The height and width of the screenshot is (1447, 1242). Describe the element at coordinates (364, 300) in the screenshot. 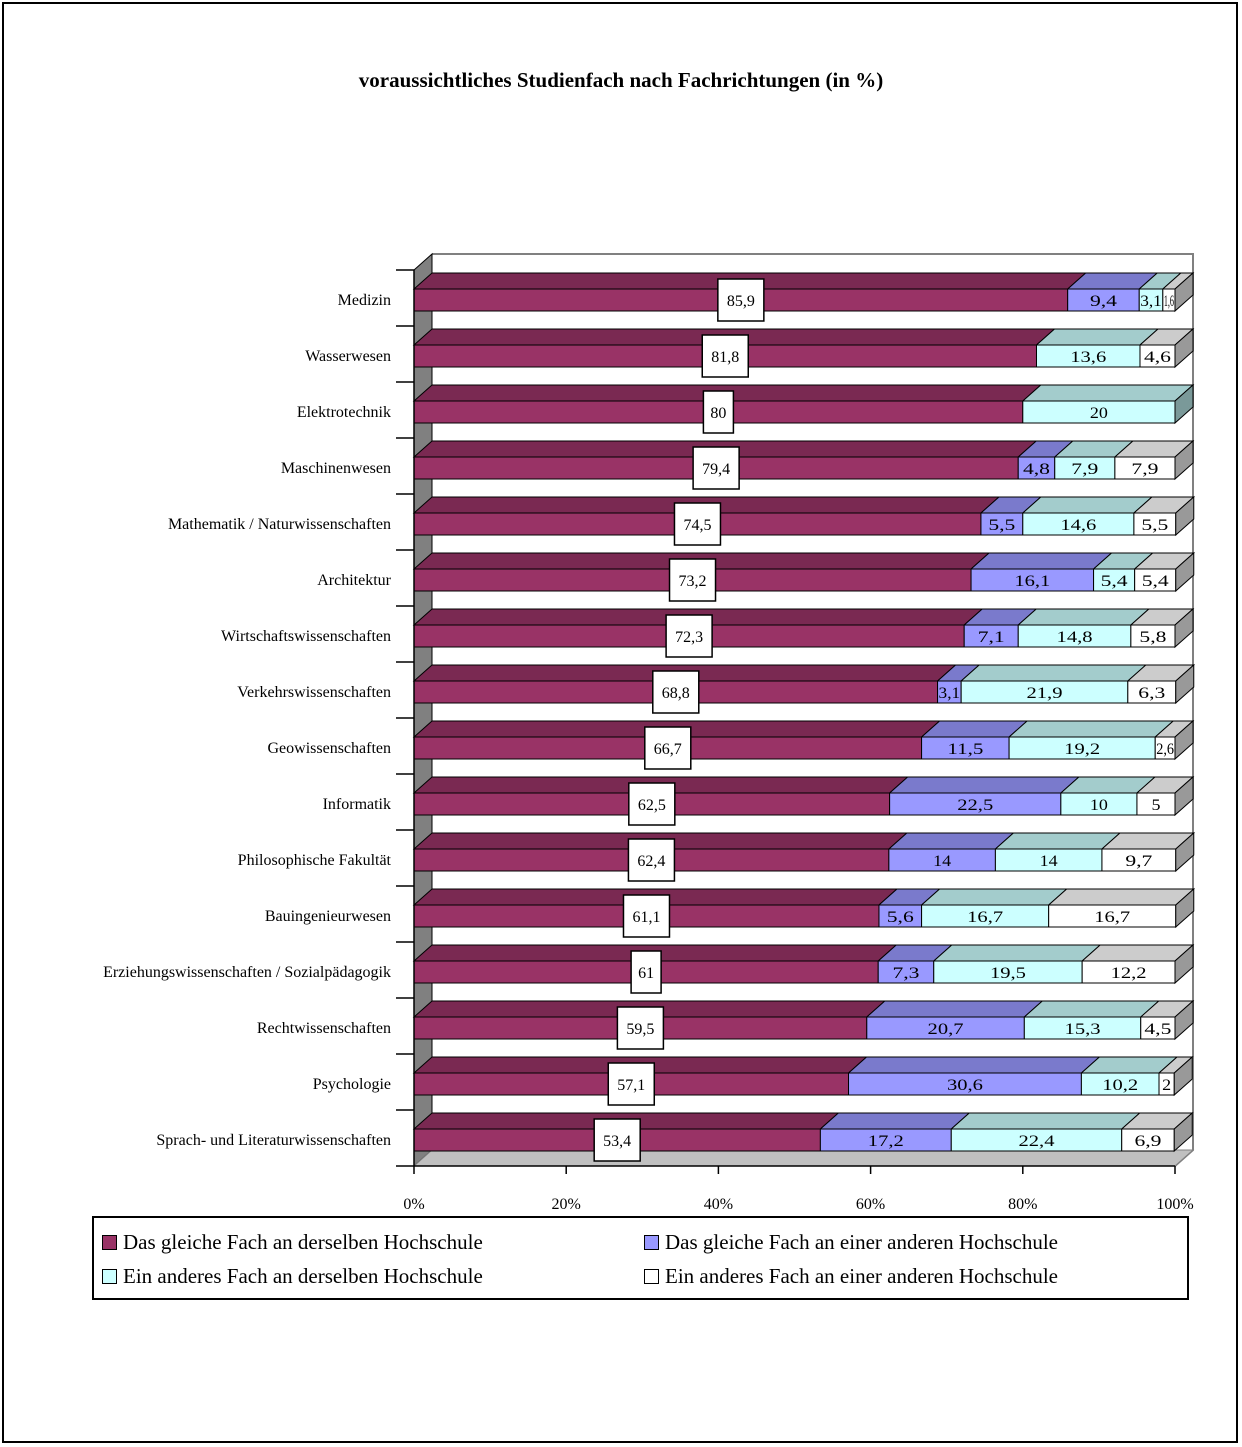

I see `category-label: Medizin` at that location.